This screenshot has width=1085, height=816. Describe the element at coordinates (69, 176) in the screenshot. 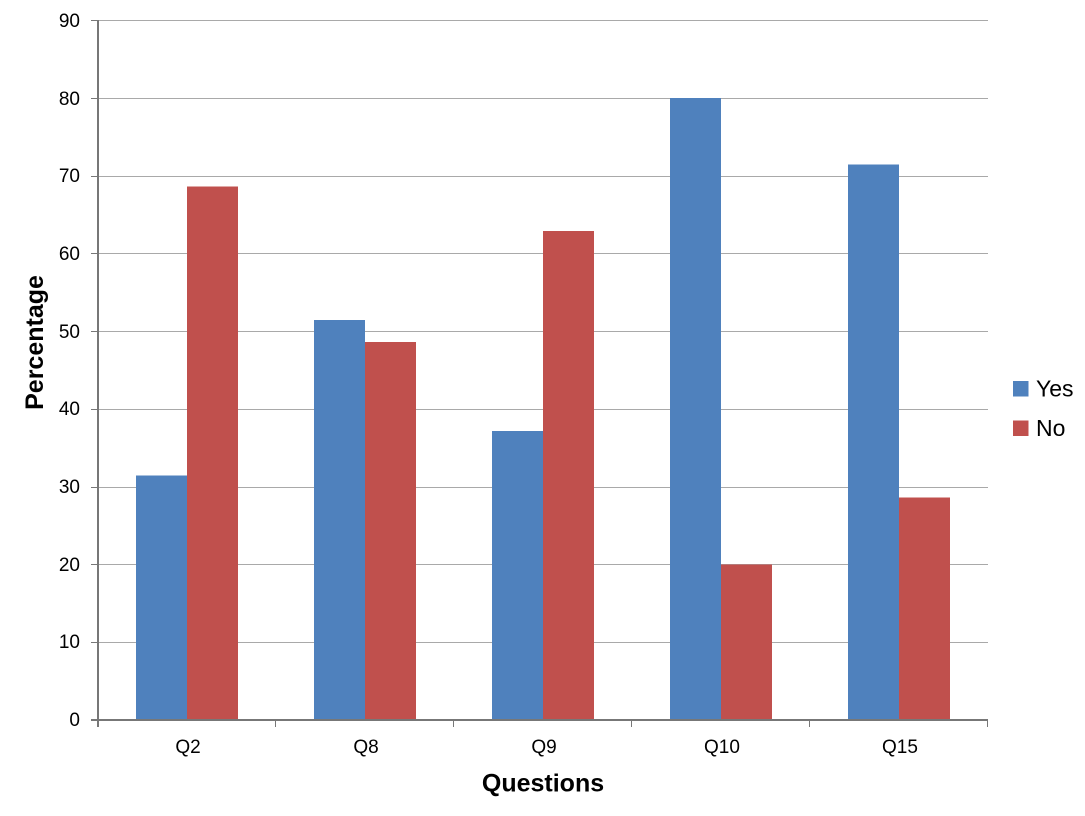

I see `svg-text: 70` at that location.